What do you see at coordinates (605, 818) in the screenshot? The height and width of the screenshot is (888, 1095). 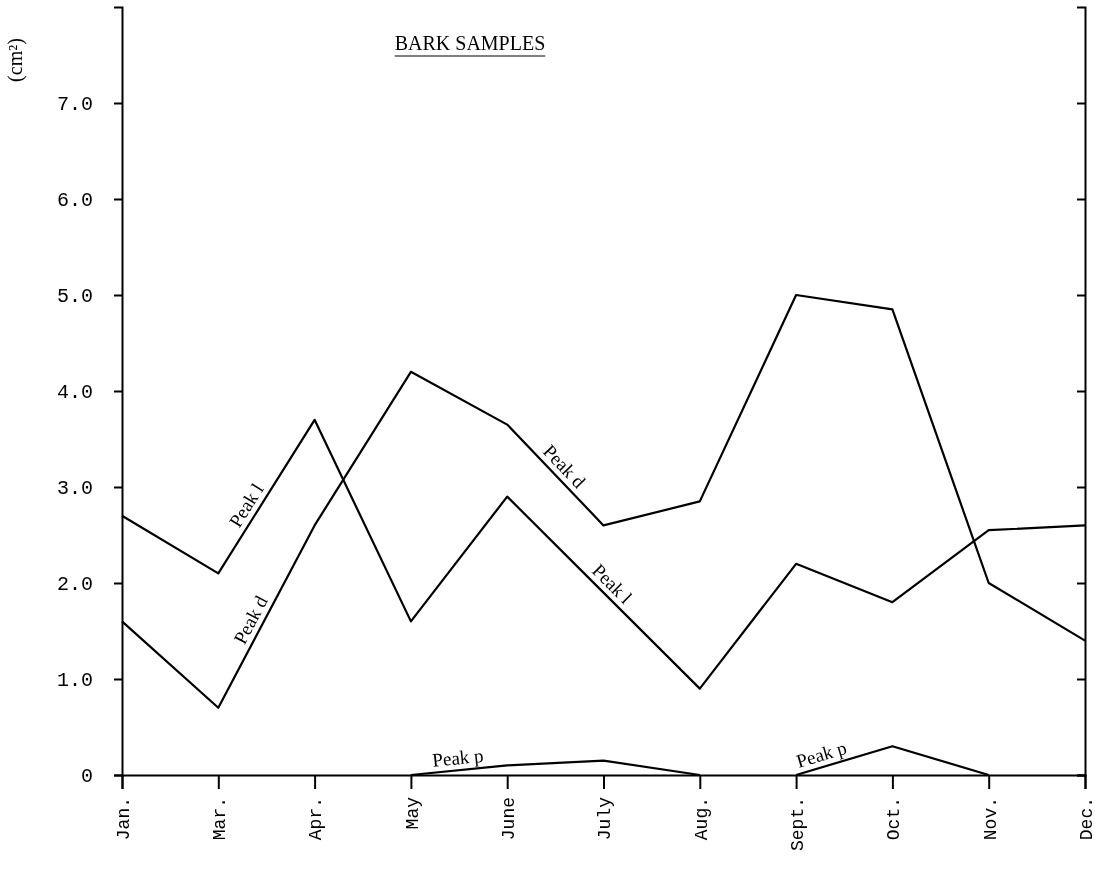 I see `x-tick-label: July` at bounding box center [605, 818].